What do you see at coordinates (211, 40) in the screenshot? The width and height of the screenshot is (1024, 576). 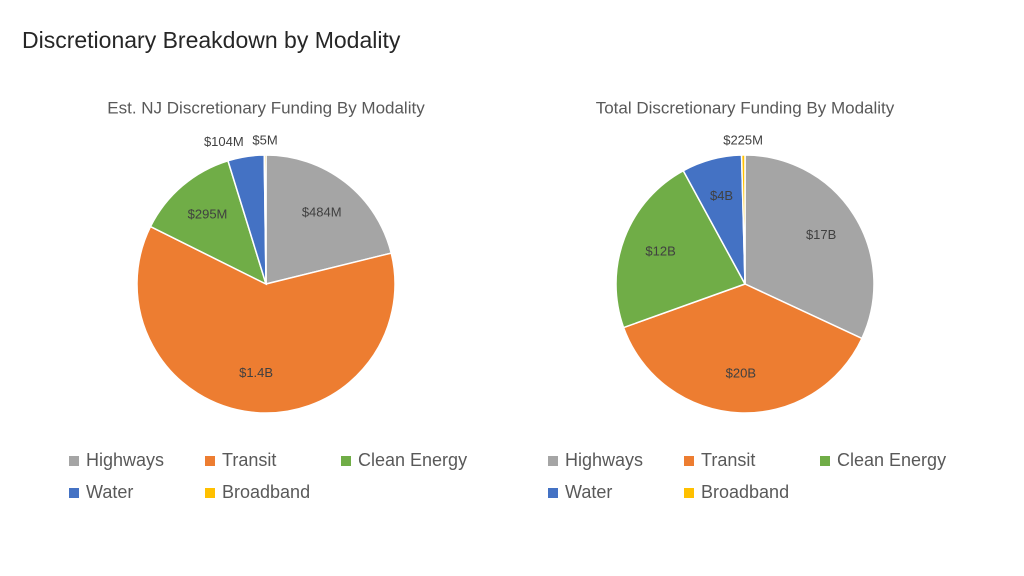 I see `page-title: Discretionary Breakdown by Modality` at bounding box center [211, 40].